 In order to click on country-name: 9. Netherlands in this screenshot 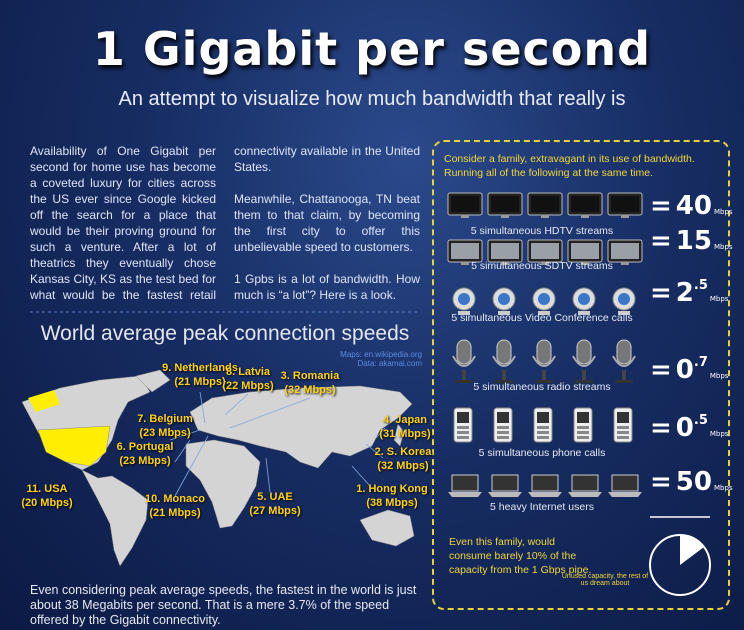, I will do `click(200, 368)`.